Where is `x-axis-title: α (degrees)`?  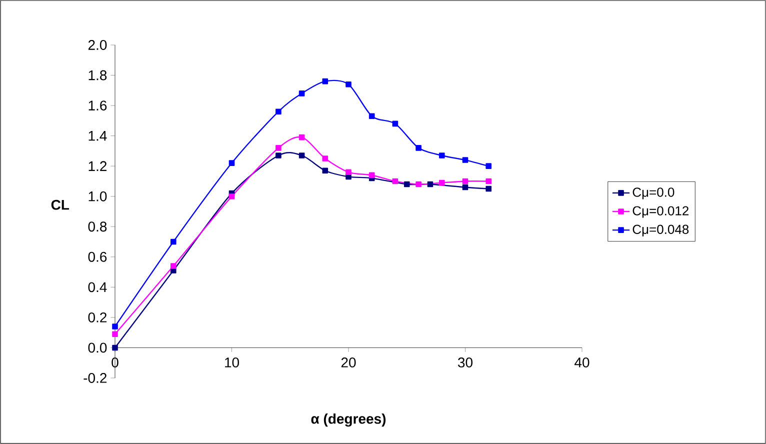
x-axis-title: α (degrees) is located at coordinates (348, 420).